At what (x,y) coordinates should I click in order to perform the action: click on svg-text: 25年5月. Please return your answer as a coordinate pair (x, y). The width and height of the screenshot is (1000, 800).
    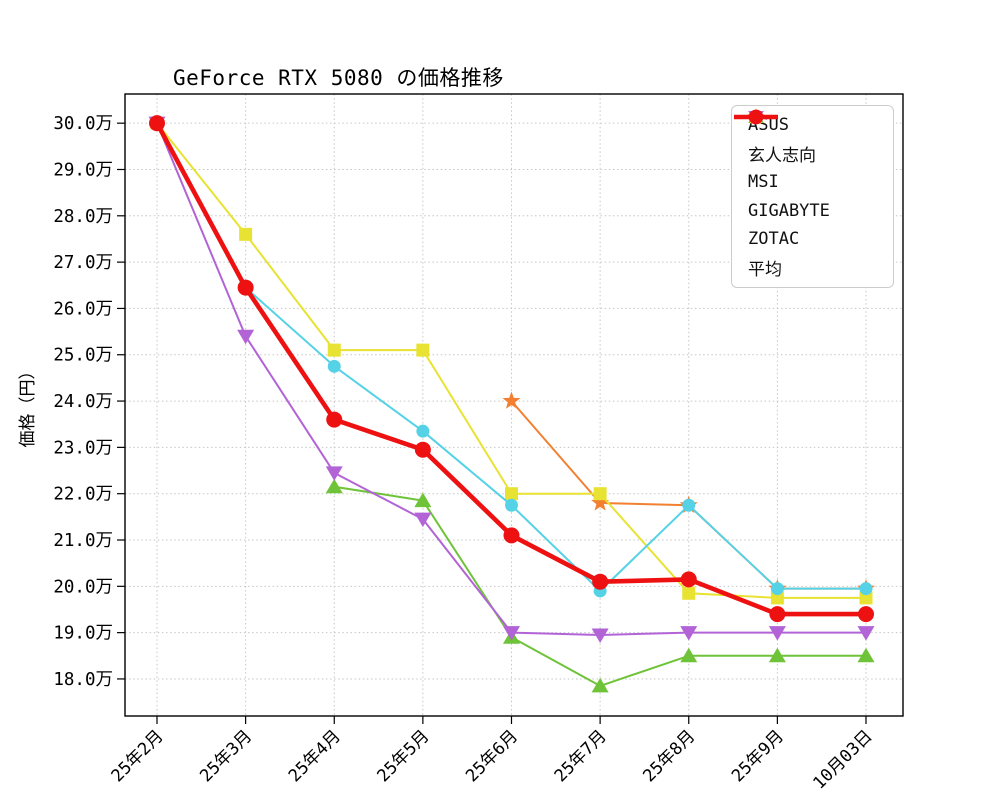
    Looking at the image, I should click on (404, 756).